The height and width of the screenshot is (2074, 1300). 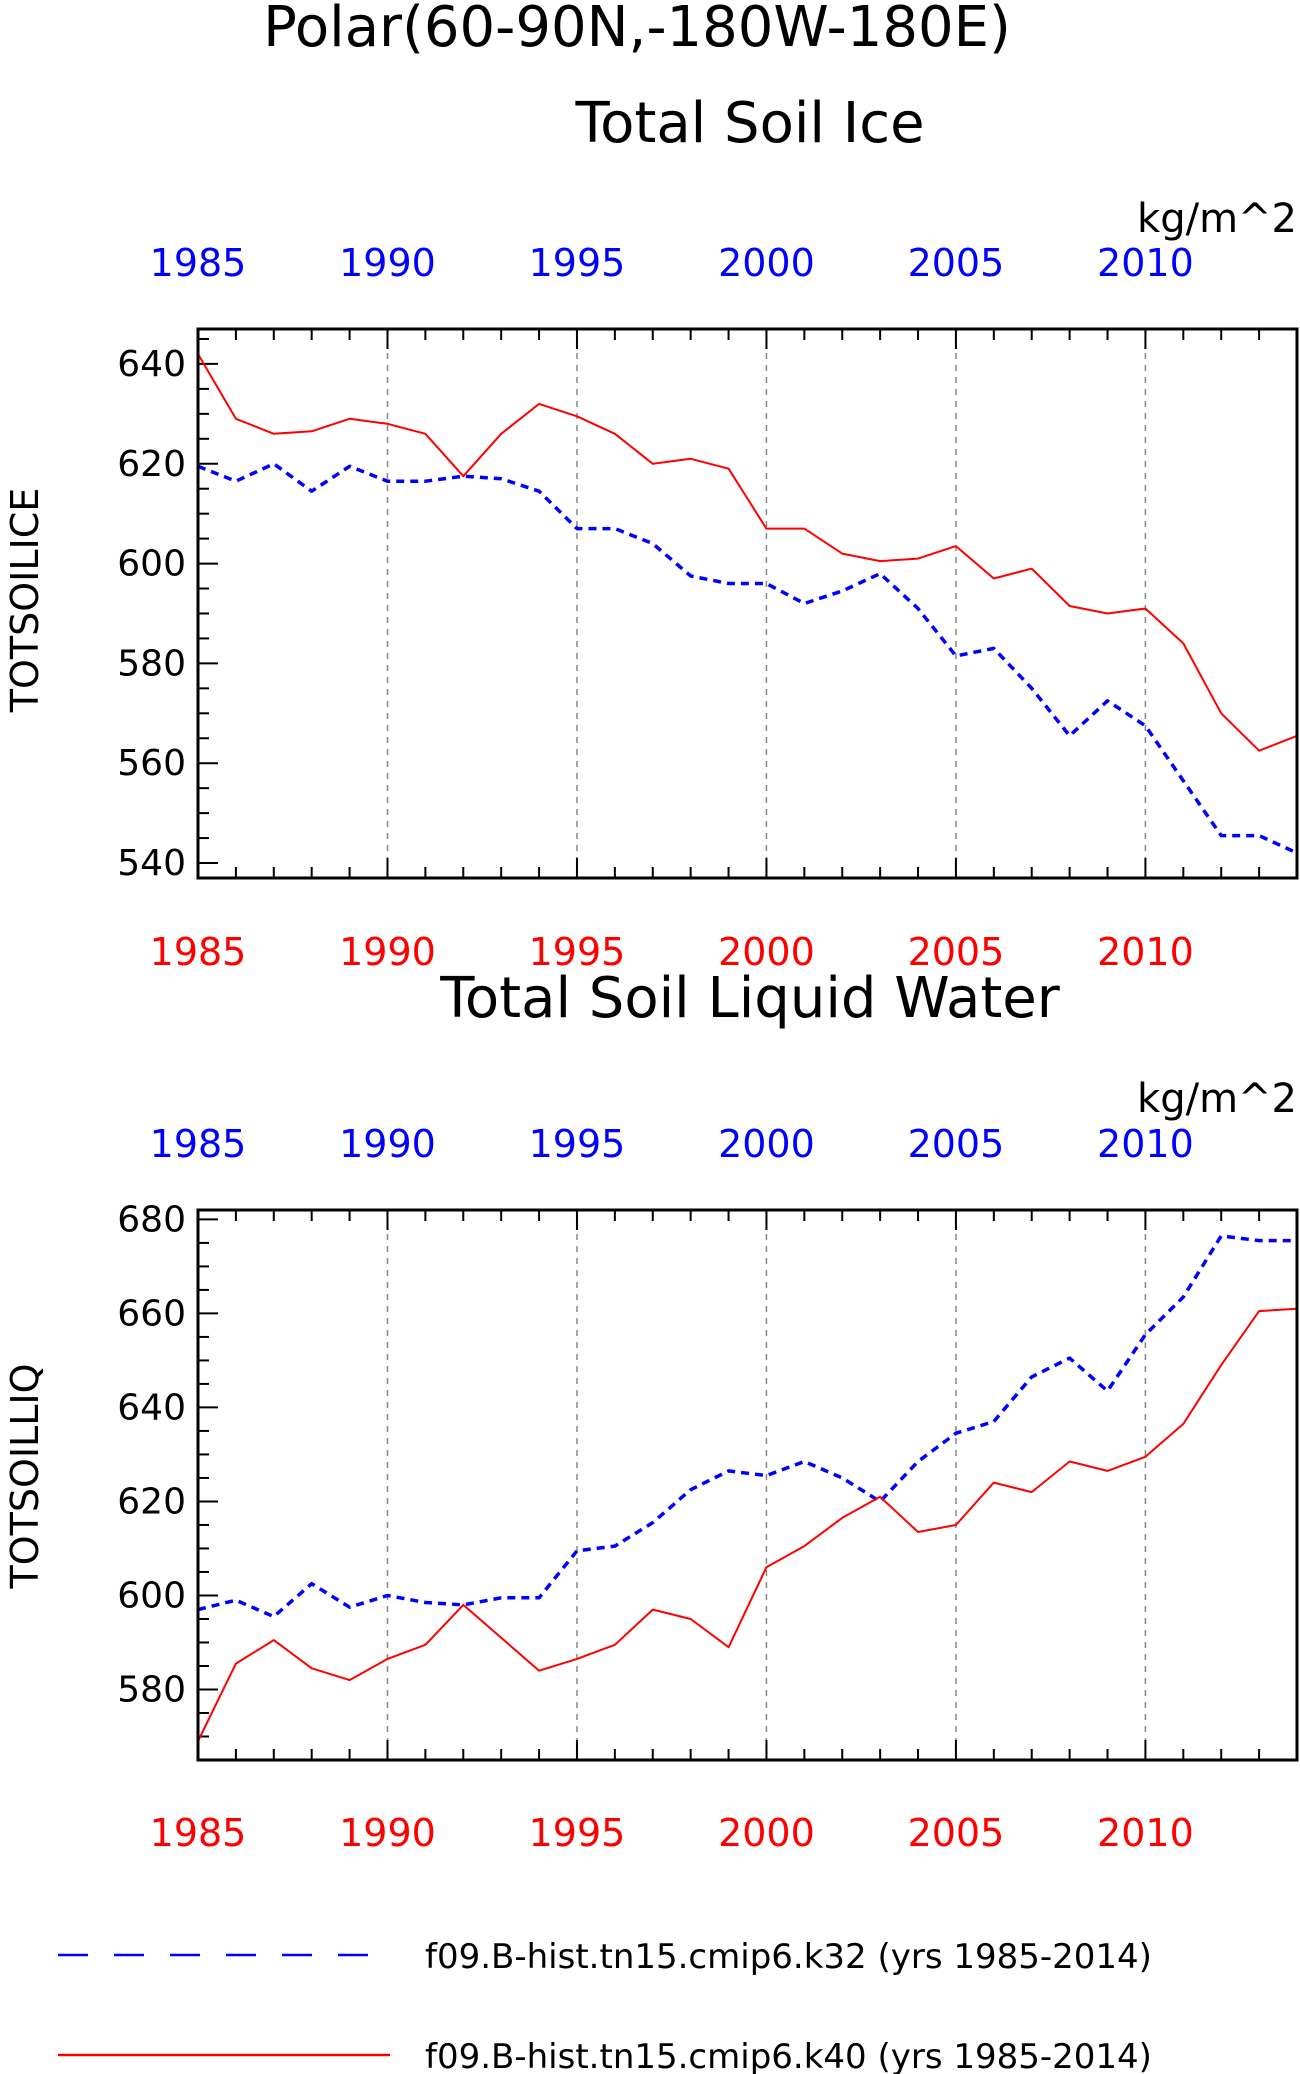 What do you see at coordinates (750, 998) in the screenshot?
I see `panel-title: Total Soil Liquid Water` at bounding box center [750, 998].